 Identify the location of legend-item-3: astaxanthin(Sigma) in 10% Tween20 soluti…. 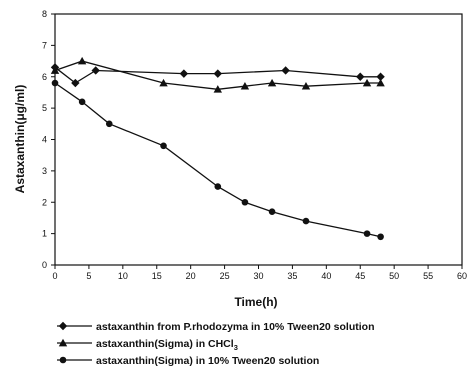
(188, 361).